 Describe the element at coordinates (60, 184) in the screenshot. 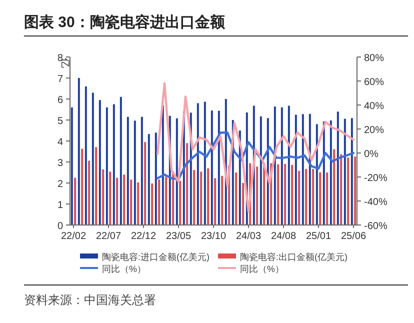

I see `y-tick-label: 2` at that location.